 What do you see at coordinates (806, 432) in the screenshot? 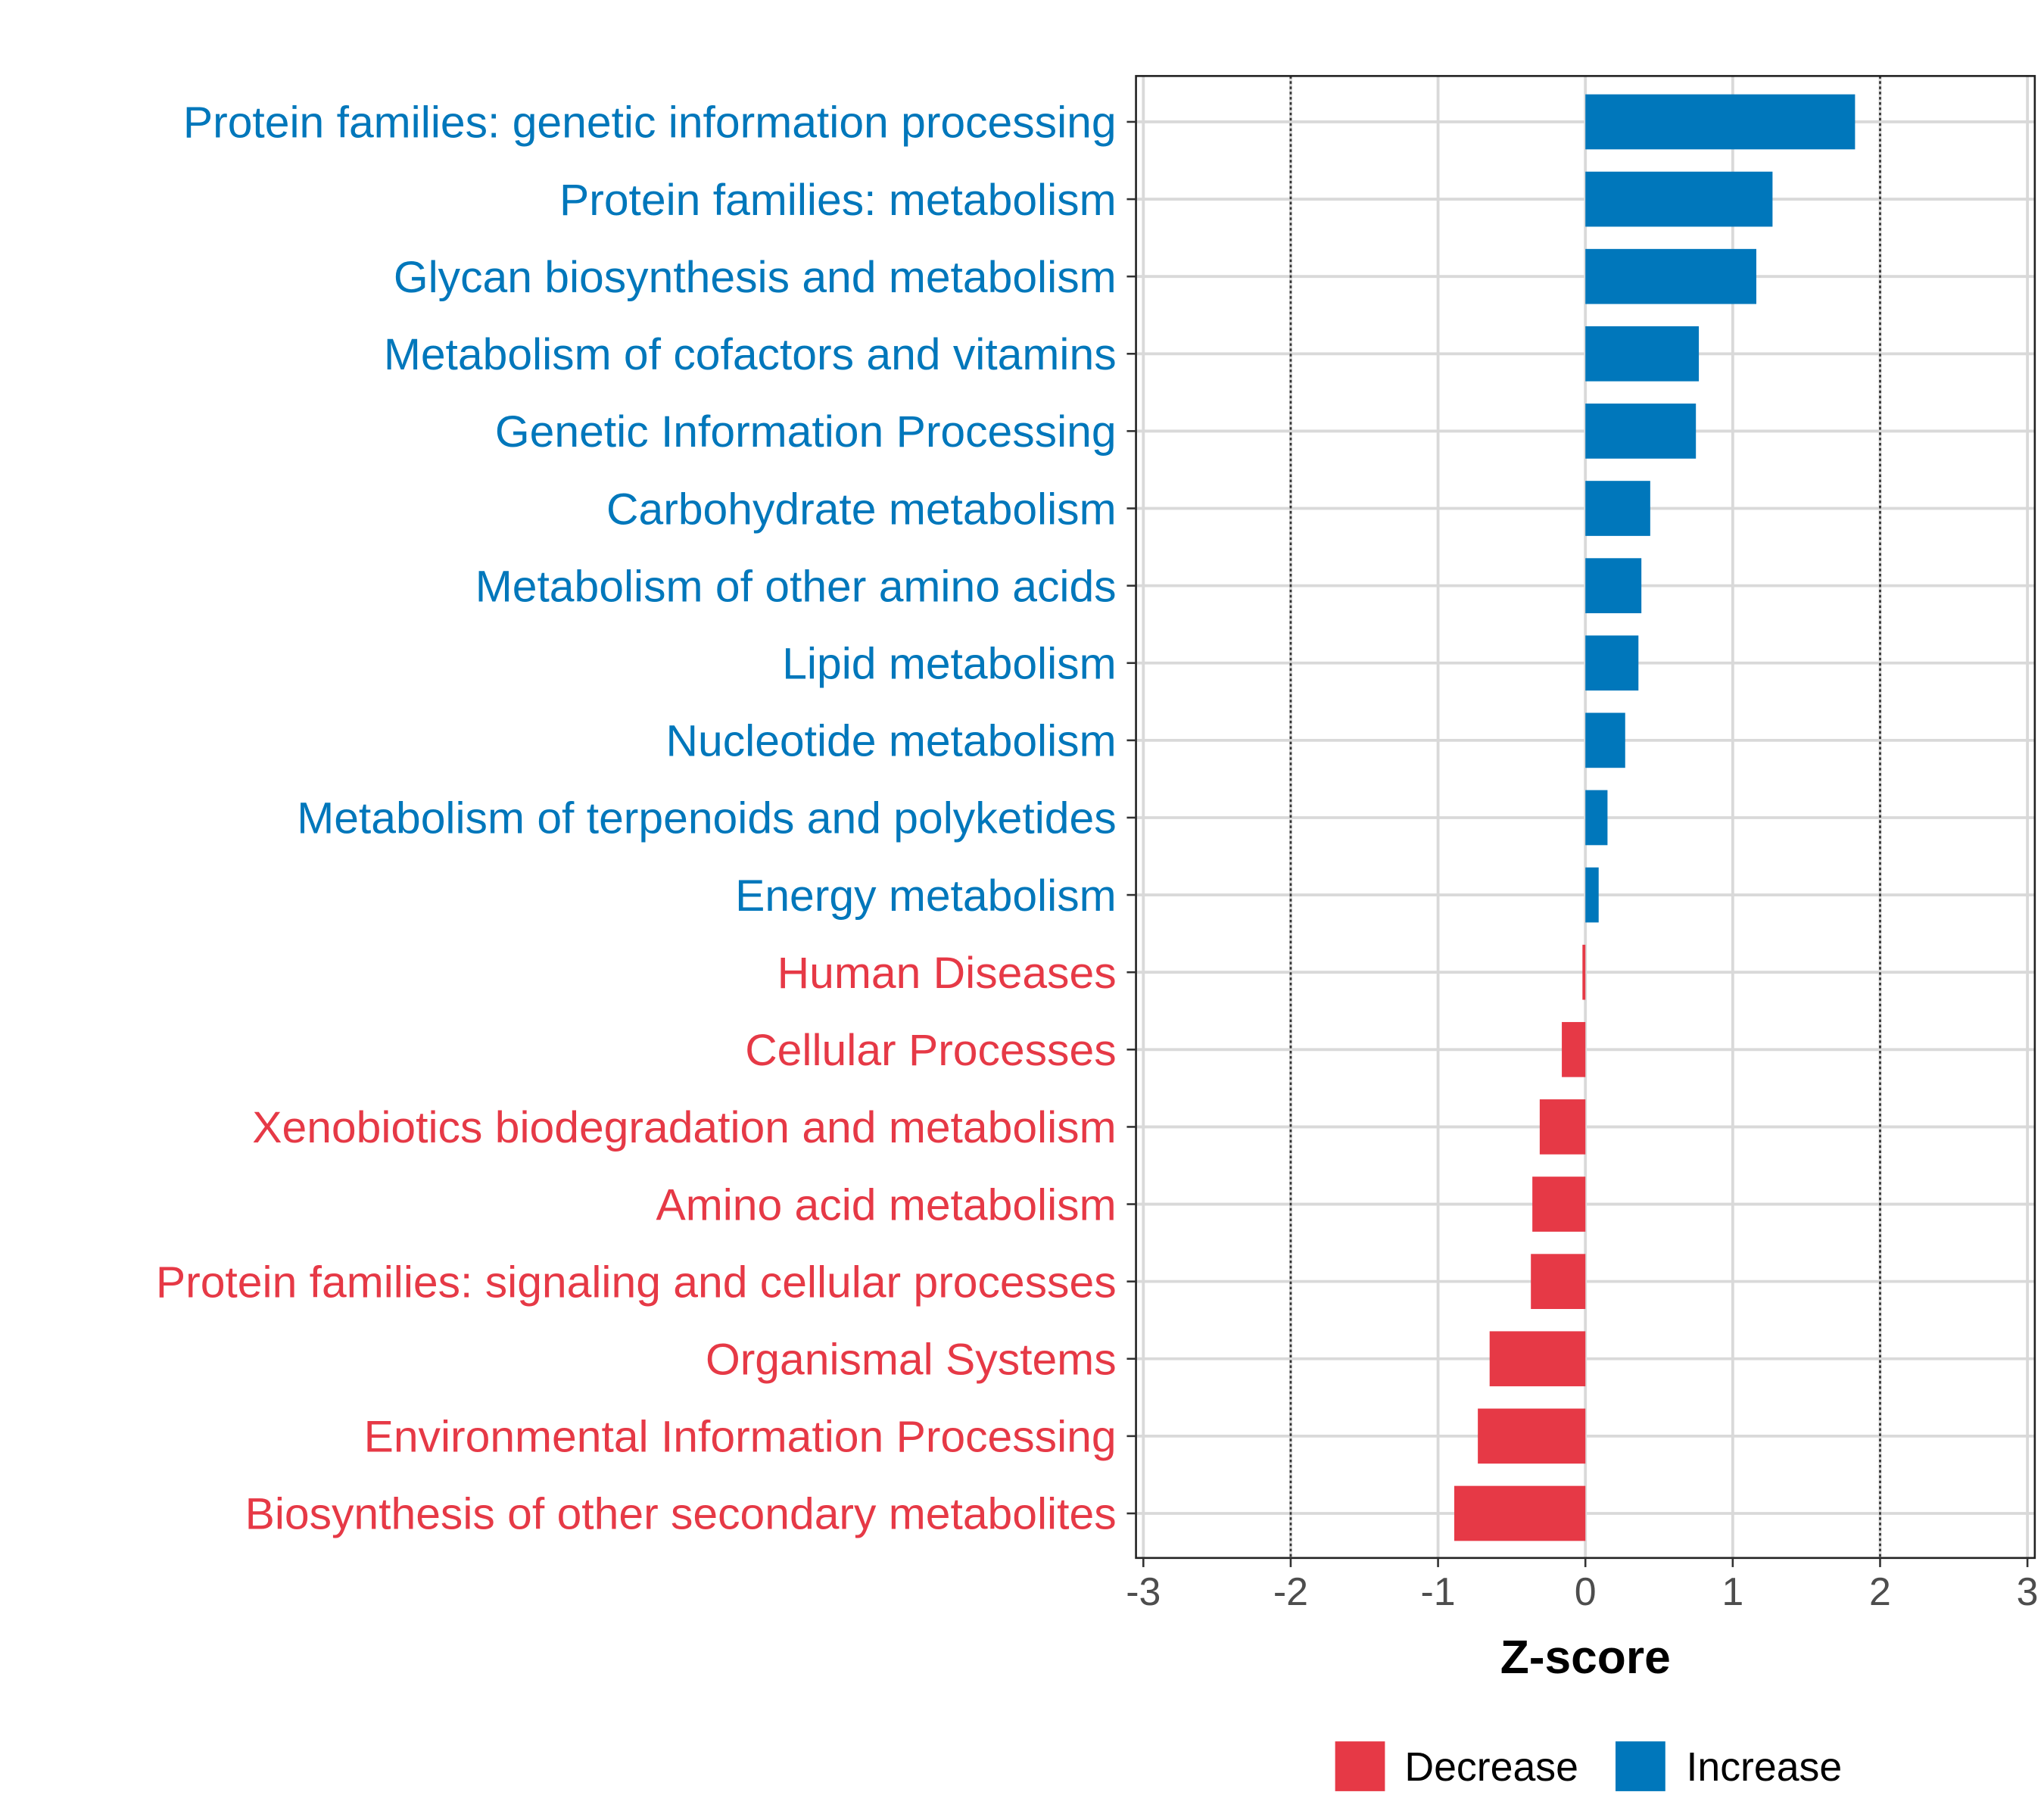
I see `y-tick-label: Genetic Information Processing` at bounding box center [806, 432].